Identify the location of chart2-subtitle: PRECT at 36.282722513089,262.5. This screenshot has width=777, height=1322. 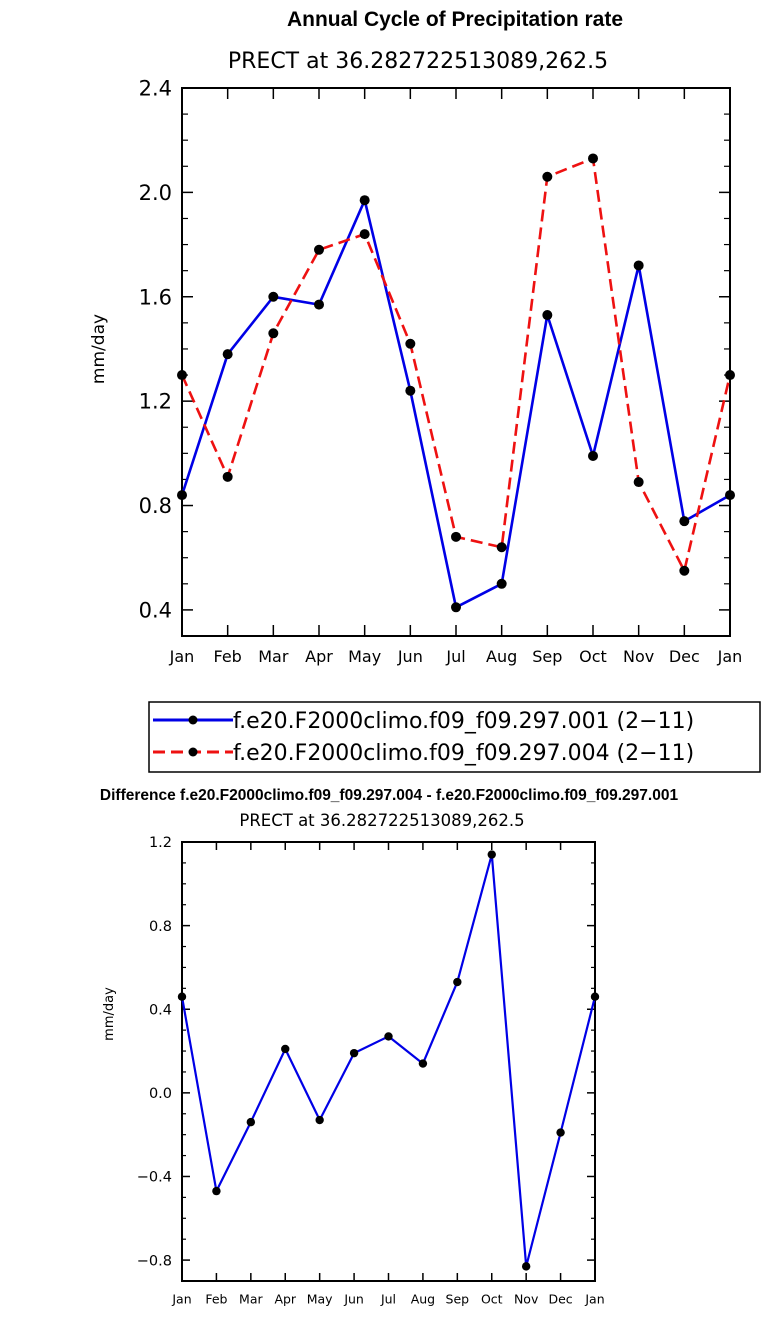
(381, 820).